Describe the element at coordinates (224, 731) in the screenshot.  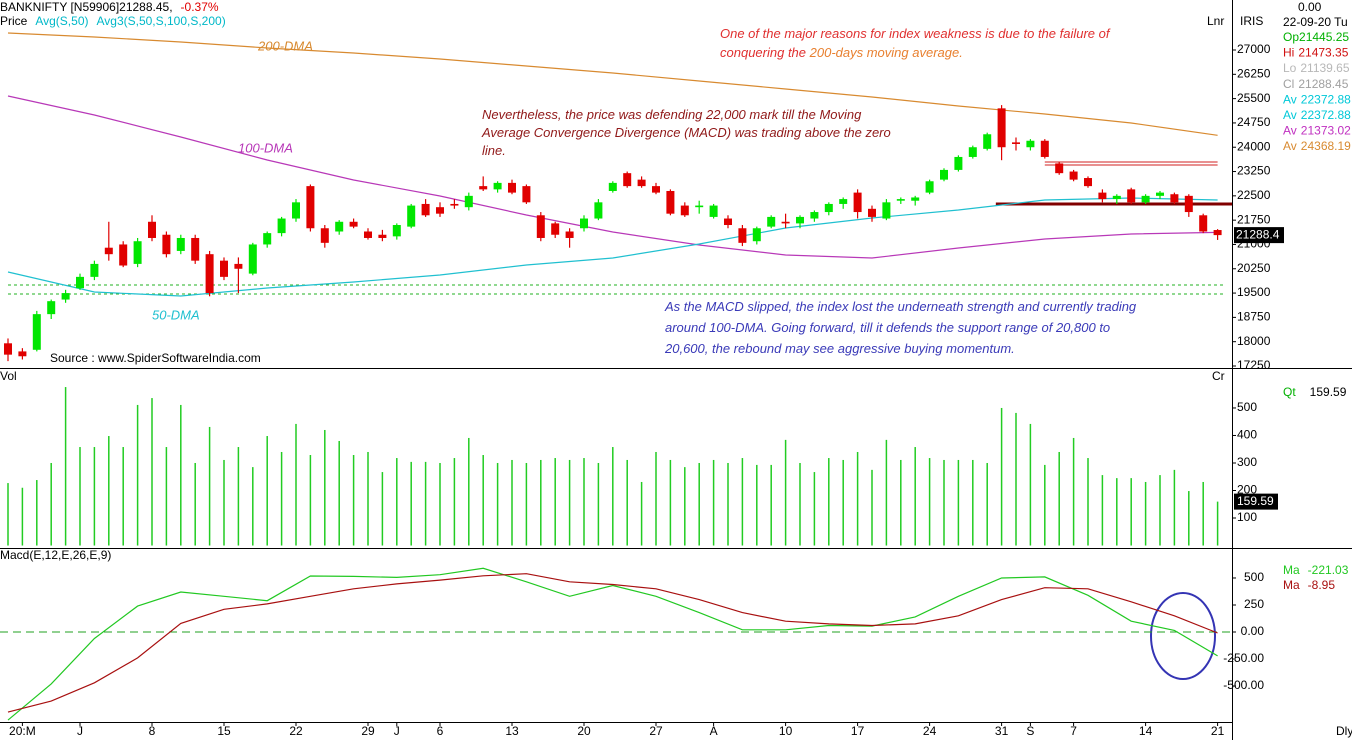
I see `x-tick-label: 15` at that location.